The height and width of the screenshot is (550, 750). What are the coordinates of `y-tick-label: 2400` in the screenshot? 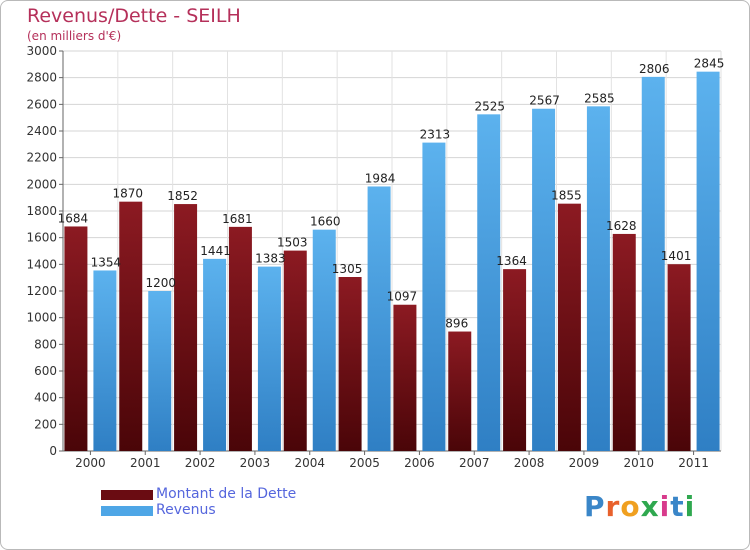 It's located at (41, 131).